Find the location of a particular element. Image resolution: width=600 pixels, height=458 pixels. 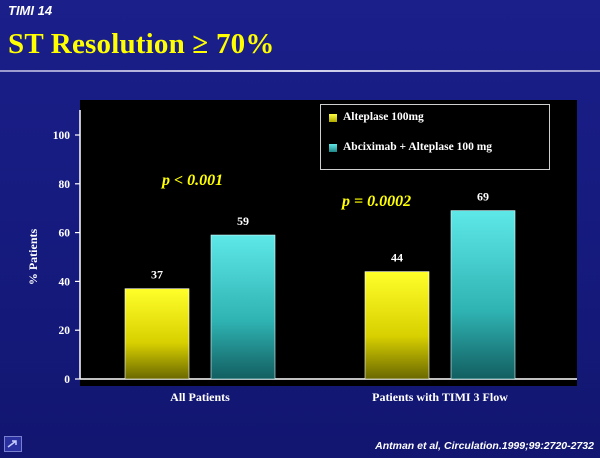

data-label-series-2-cat-0: 59 is located at coordinates (243, 221).